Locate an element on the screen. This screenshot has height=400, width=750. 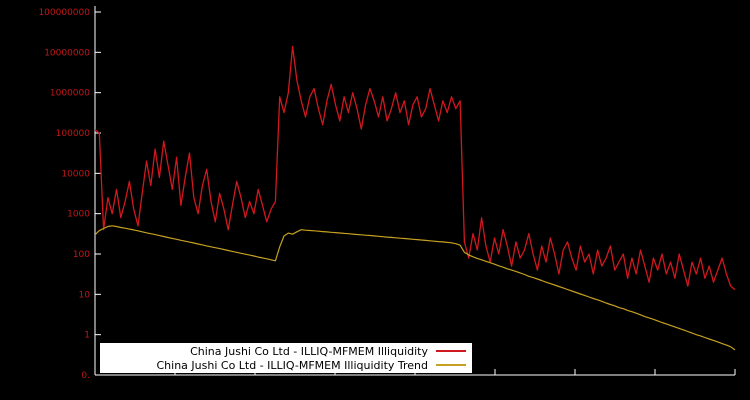
y-tick-label: 100000 is located at coordinates (73, 134).